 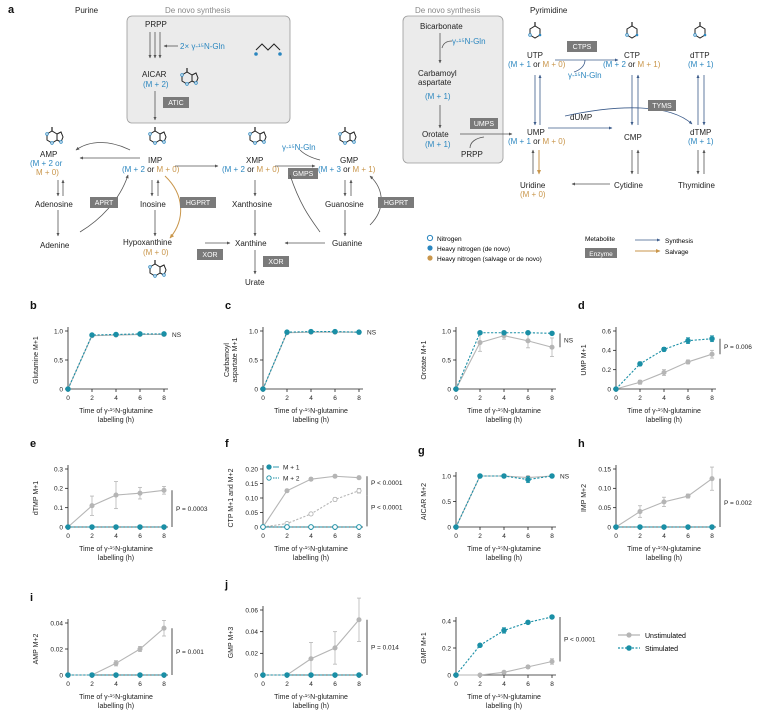 I want to click on panel-letter-h: h, so click(x=581, y=444).